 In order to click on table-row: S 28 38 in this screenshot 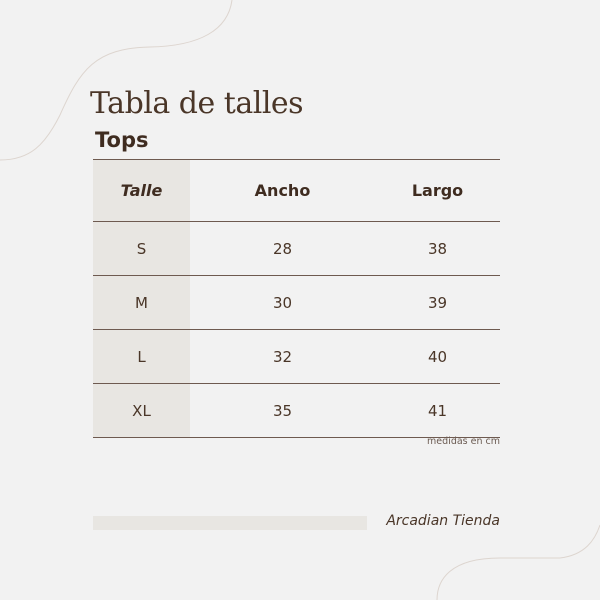, I will do `click(296, 249)`.